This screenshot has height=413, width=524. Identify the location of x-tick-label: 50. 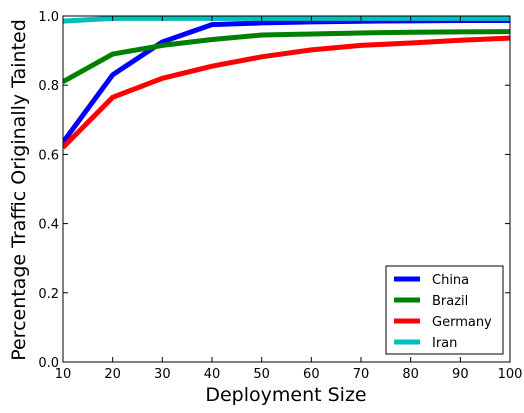
(261, 374).